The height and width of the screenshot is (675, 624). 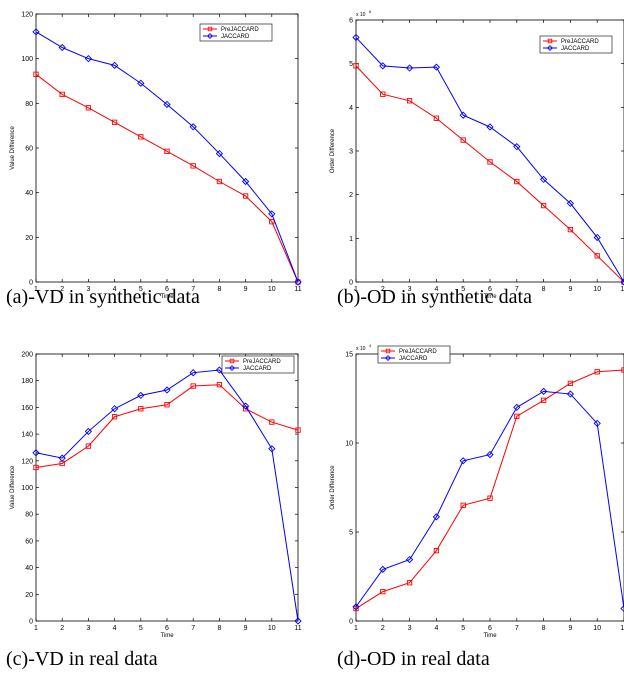 What do you see at coordinates (356, 289) in the screenshot?
I see `x-tick-label: 1` at bounding box center [356, 289].